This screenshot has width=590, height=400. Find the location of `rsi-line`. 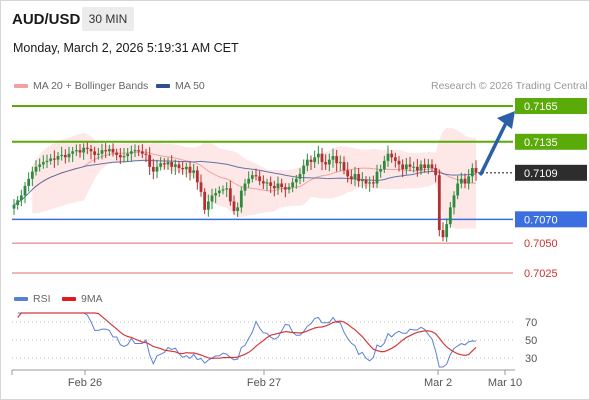

rsi-line is located at coordinates (247, 340).